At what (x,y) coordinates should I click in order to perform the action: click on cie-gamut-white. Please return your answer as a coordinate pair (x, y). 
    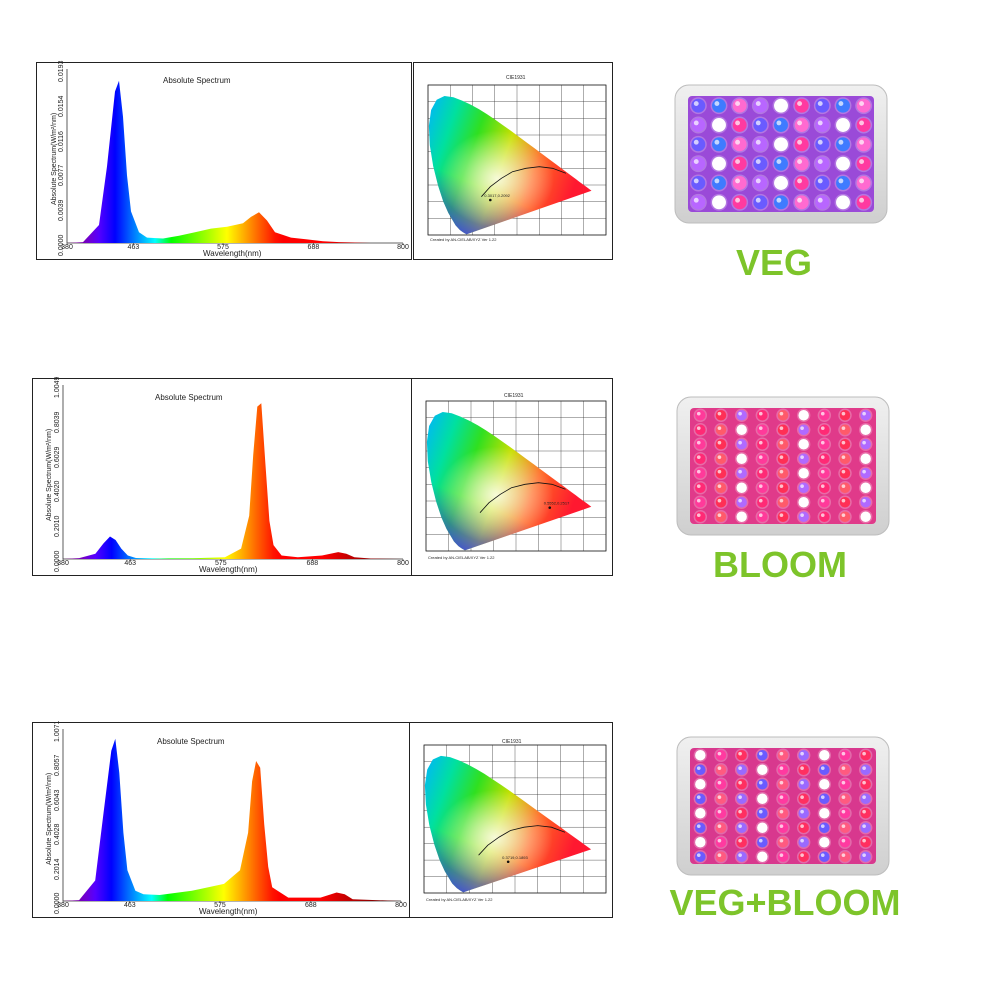
    Looking at the image, I should click on (509, 481).